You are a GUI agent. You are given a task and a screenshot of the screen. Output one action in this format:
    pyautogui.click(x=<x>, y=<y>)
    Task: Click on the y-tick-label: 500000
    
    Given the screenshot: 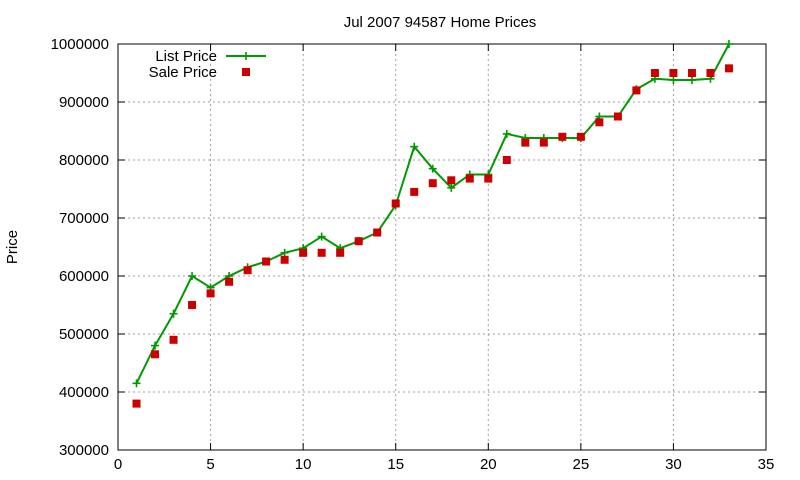 What is the action you would take?
    pyautogui.click(x=84, y=334)
    